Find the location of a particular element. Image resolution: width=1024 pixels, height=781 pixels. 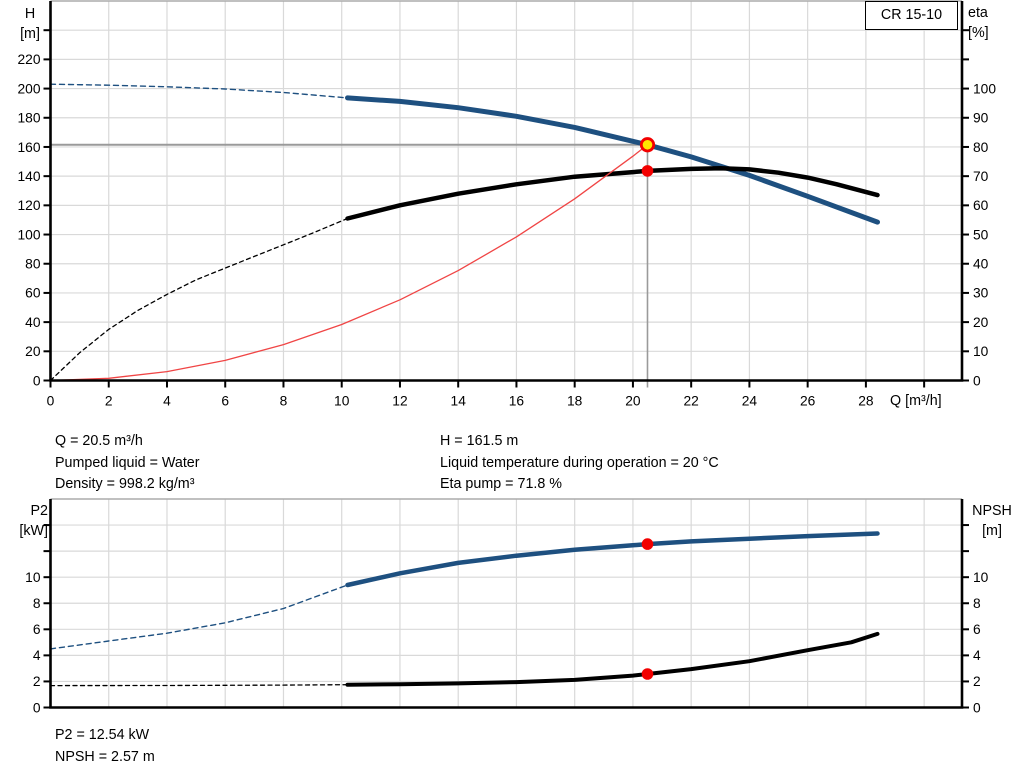

right-axis-tick-label: 90 is located at coordinates (981, 118).